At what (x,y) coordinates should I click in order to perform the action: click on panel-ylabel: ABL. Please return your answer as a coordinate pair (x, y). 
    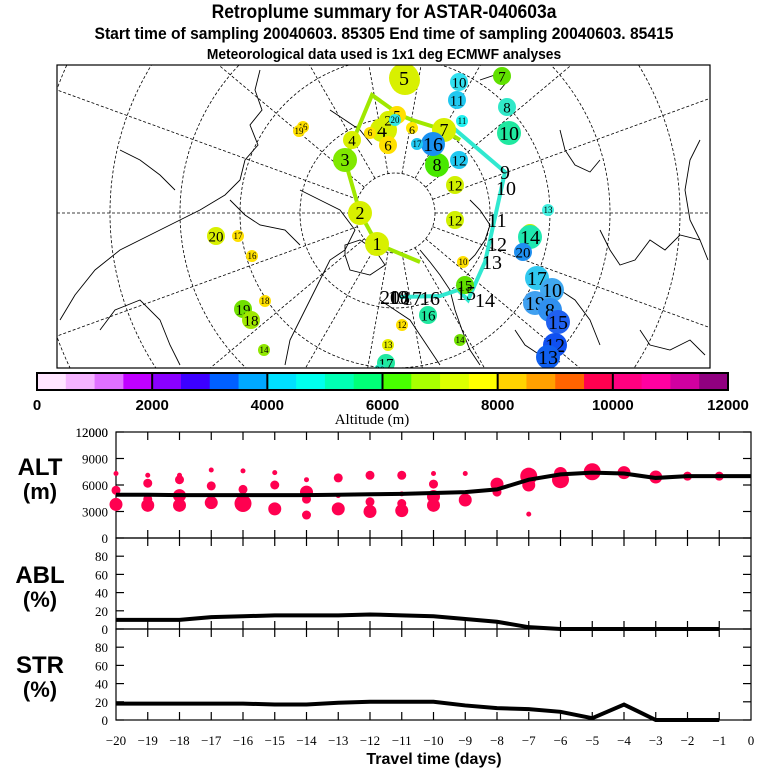
    Looking at the image, I should click on (39, 575).